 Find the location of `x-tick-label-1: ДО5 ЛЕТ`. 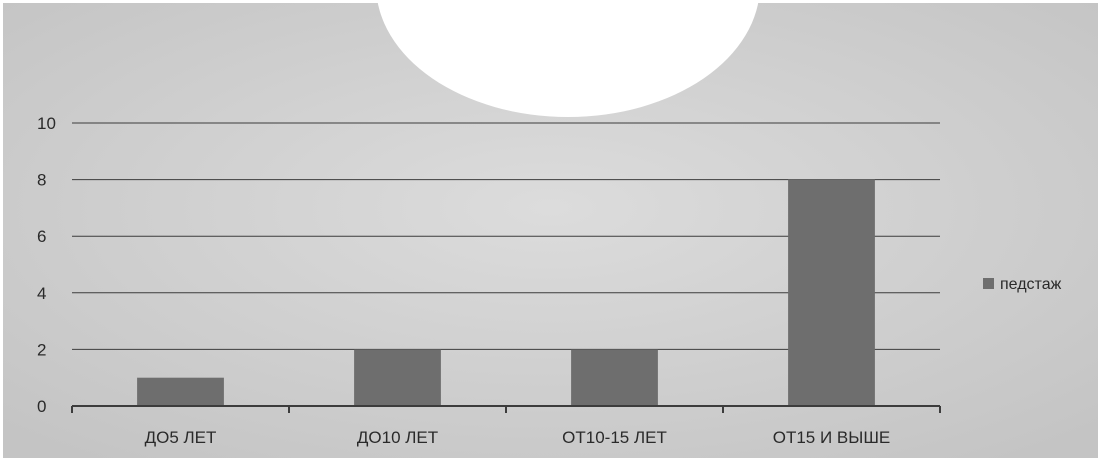

x-tick-label-1: ДО5 ЛЕТ is located at coordinates (181, 437).